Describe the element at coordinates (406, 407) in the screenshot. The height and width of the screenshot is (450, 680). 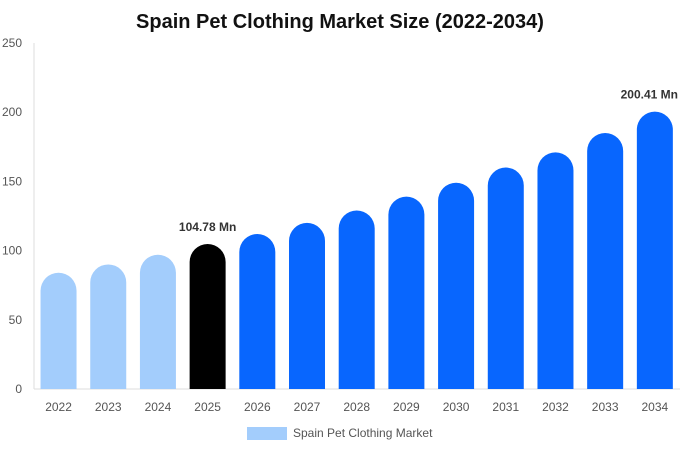
I see `x-tick-label: 2029` at that location.